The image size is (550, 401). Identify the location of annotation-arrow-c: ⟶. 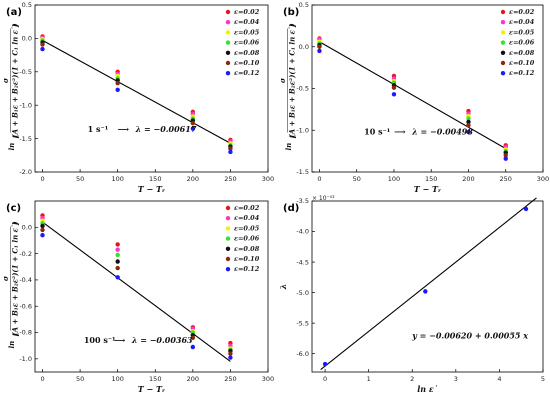
(120, 340).